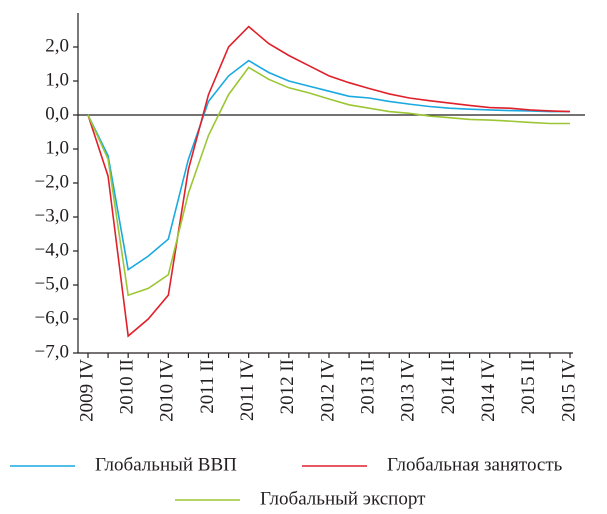  Describe the element at coordinates (52, 215) in the screenshot. I see `y-tick-label: −3,0` at that location.